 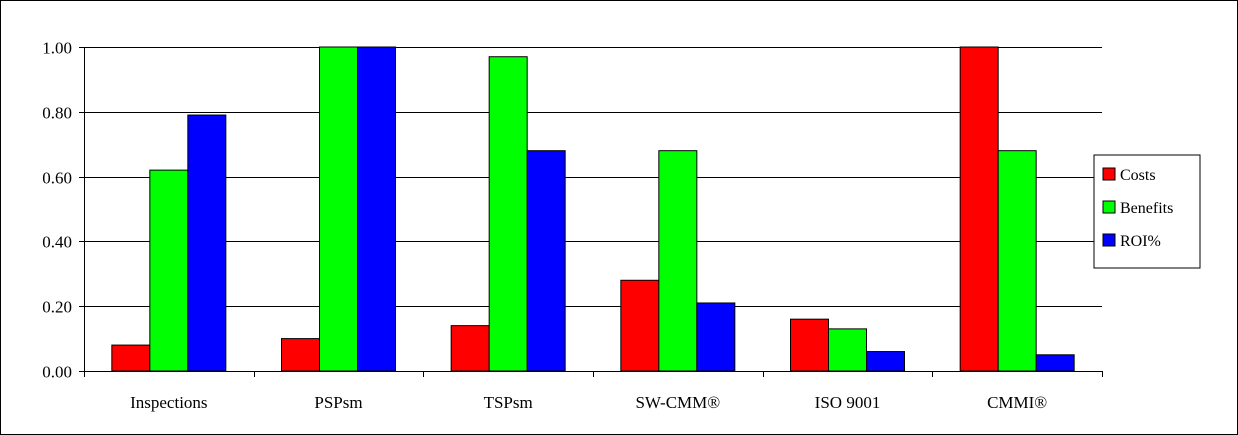 I want to click on y-tick-labels: 0.00 0.20 0.40 0.60 0.80 1.00, so click(x=57, y=210).